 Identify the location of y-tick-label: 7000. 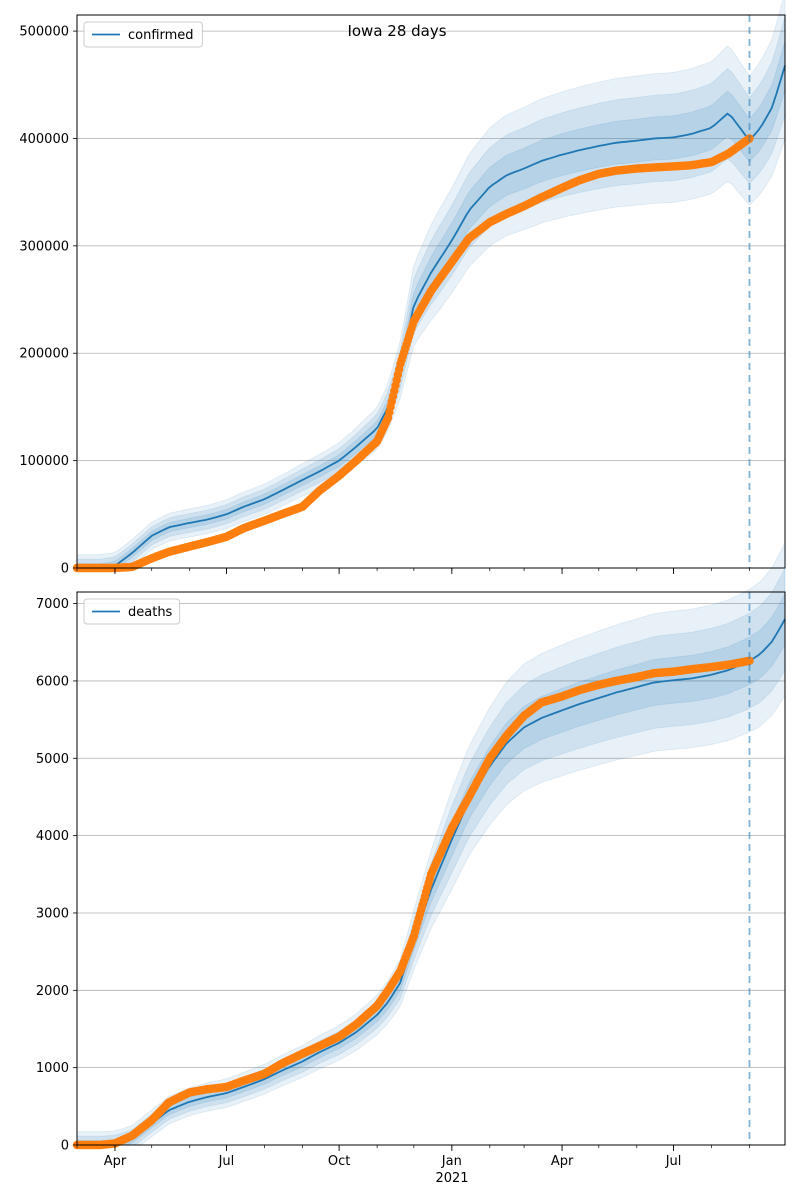
(52, 604).